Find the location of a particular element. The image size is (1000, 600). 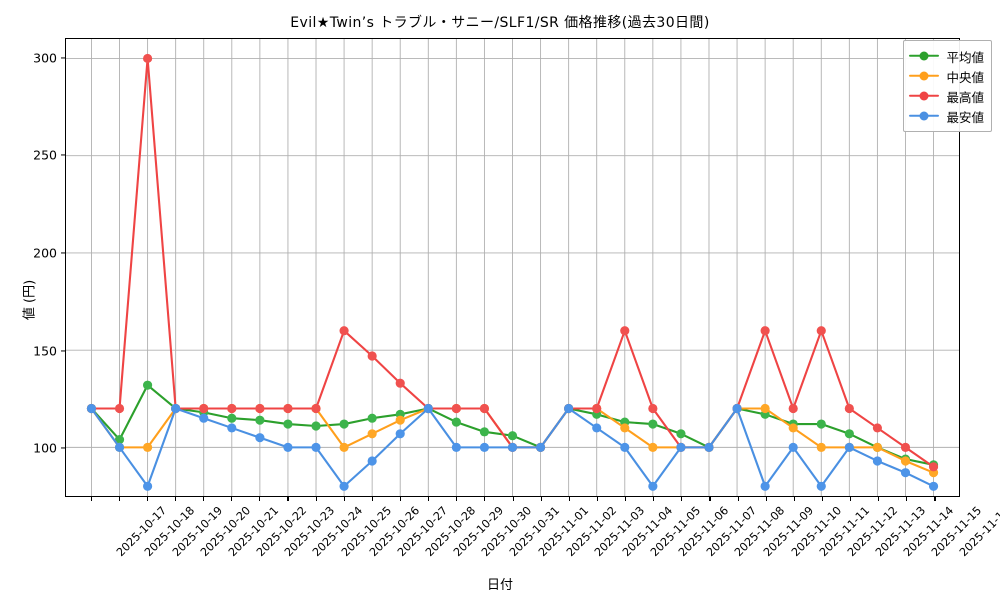

legend-item-2: 最高値 is located at coordinates (946, 96).